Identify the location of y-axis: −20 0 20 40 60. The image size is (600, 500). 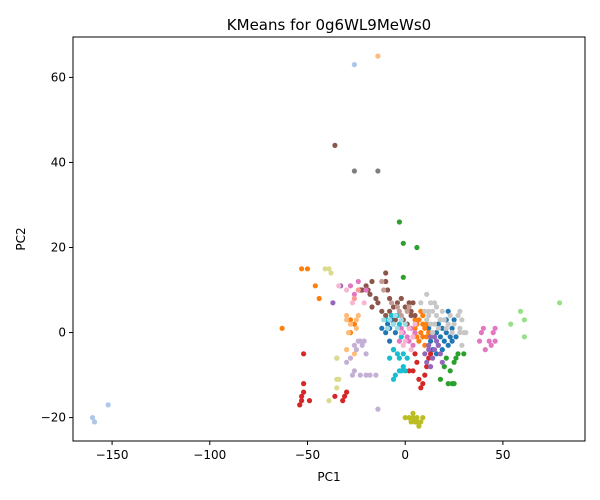
(57, 247).